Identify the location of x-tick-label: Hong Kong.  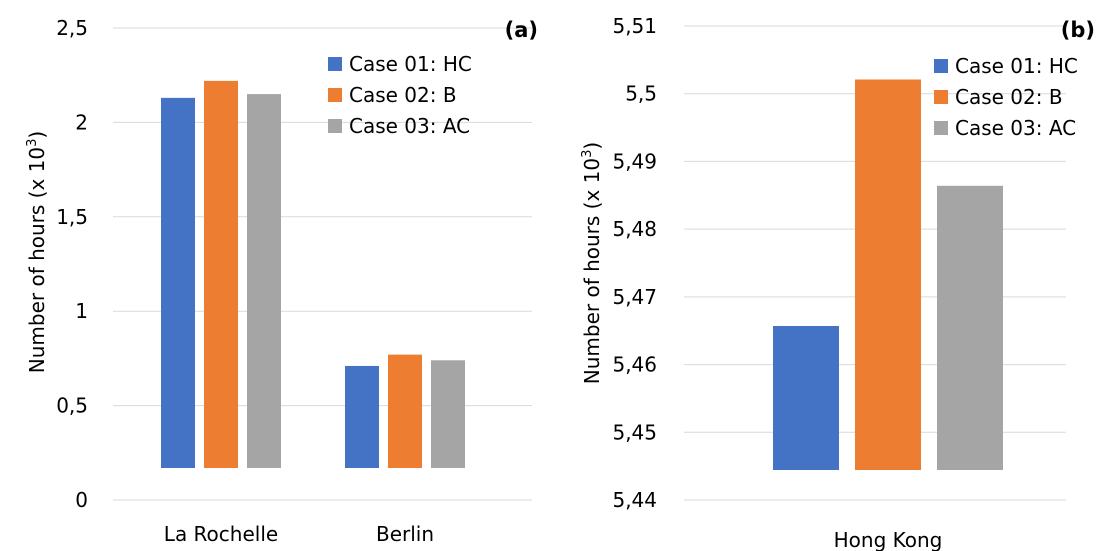
(888, 539).